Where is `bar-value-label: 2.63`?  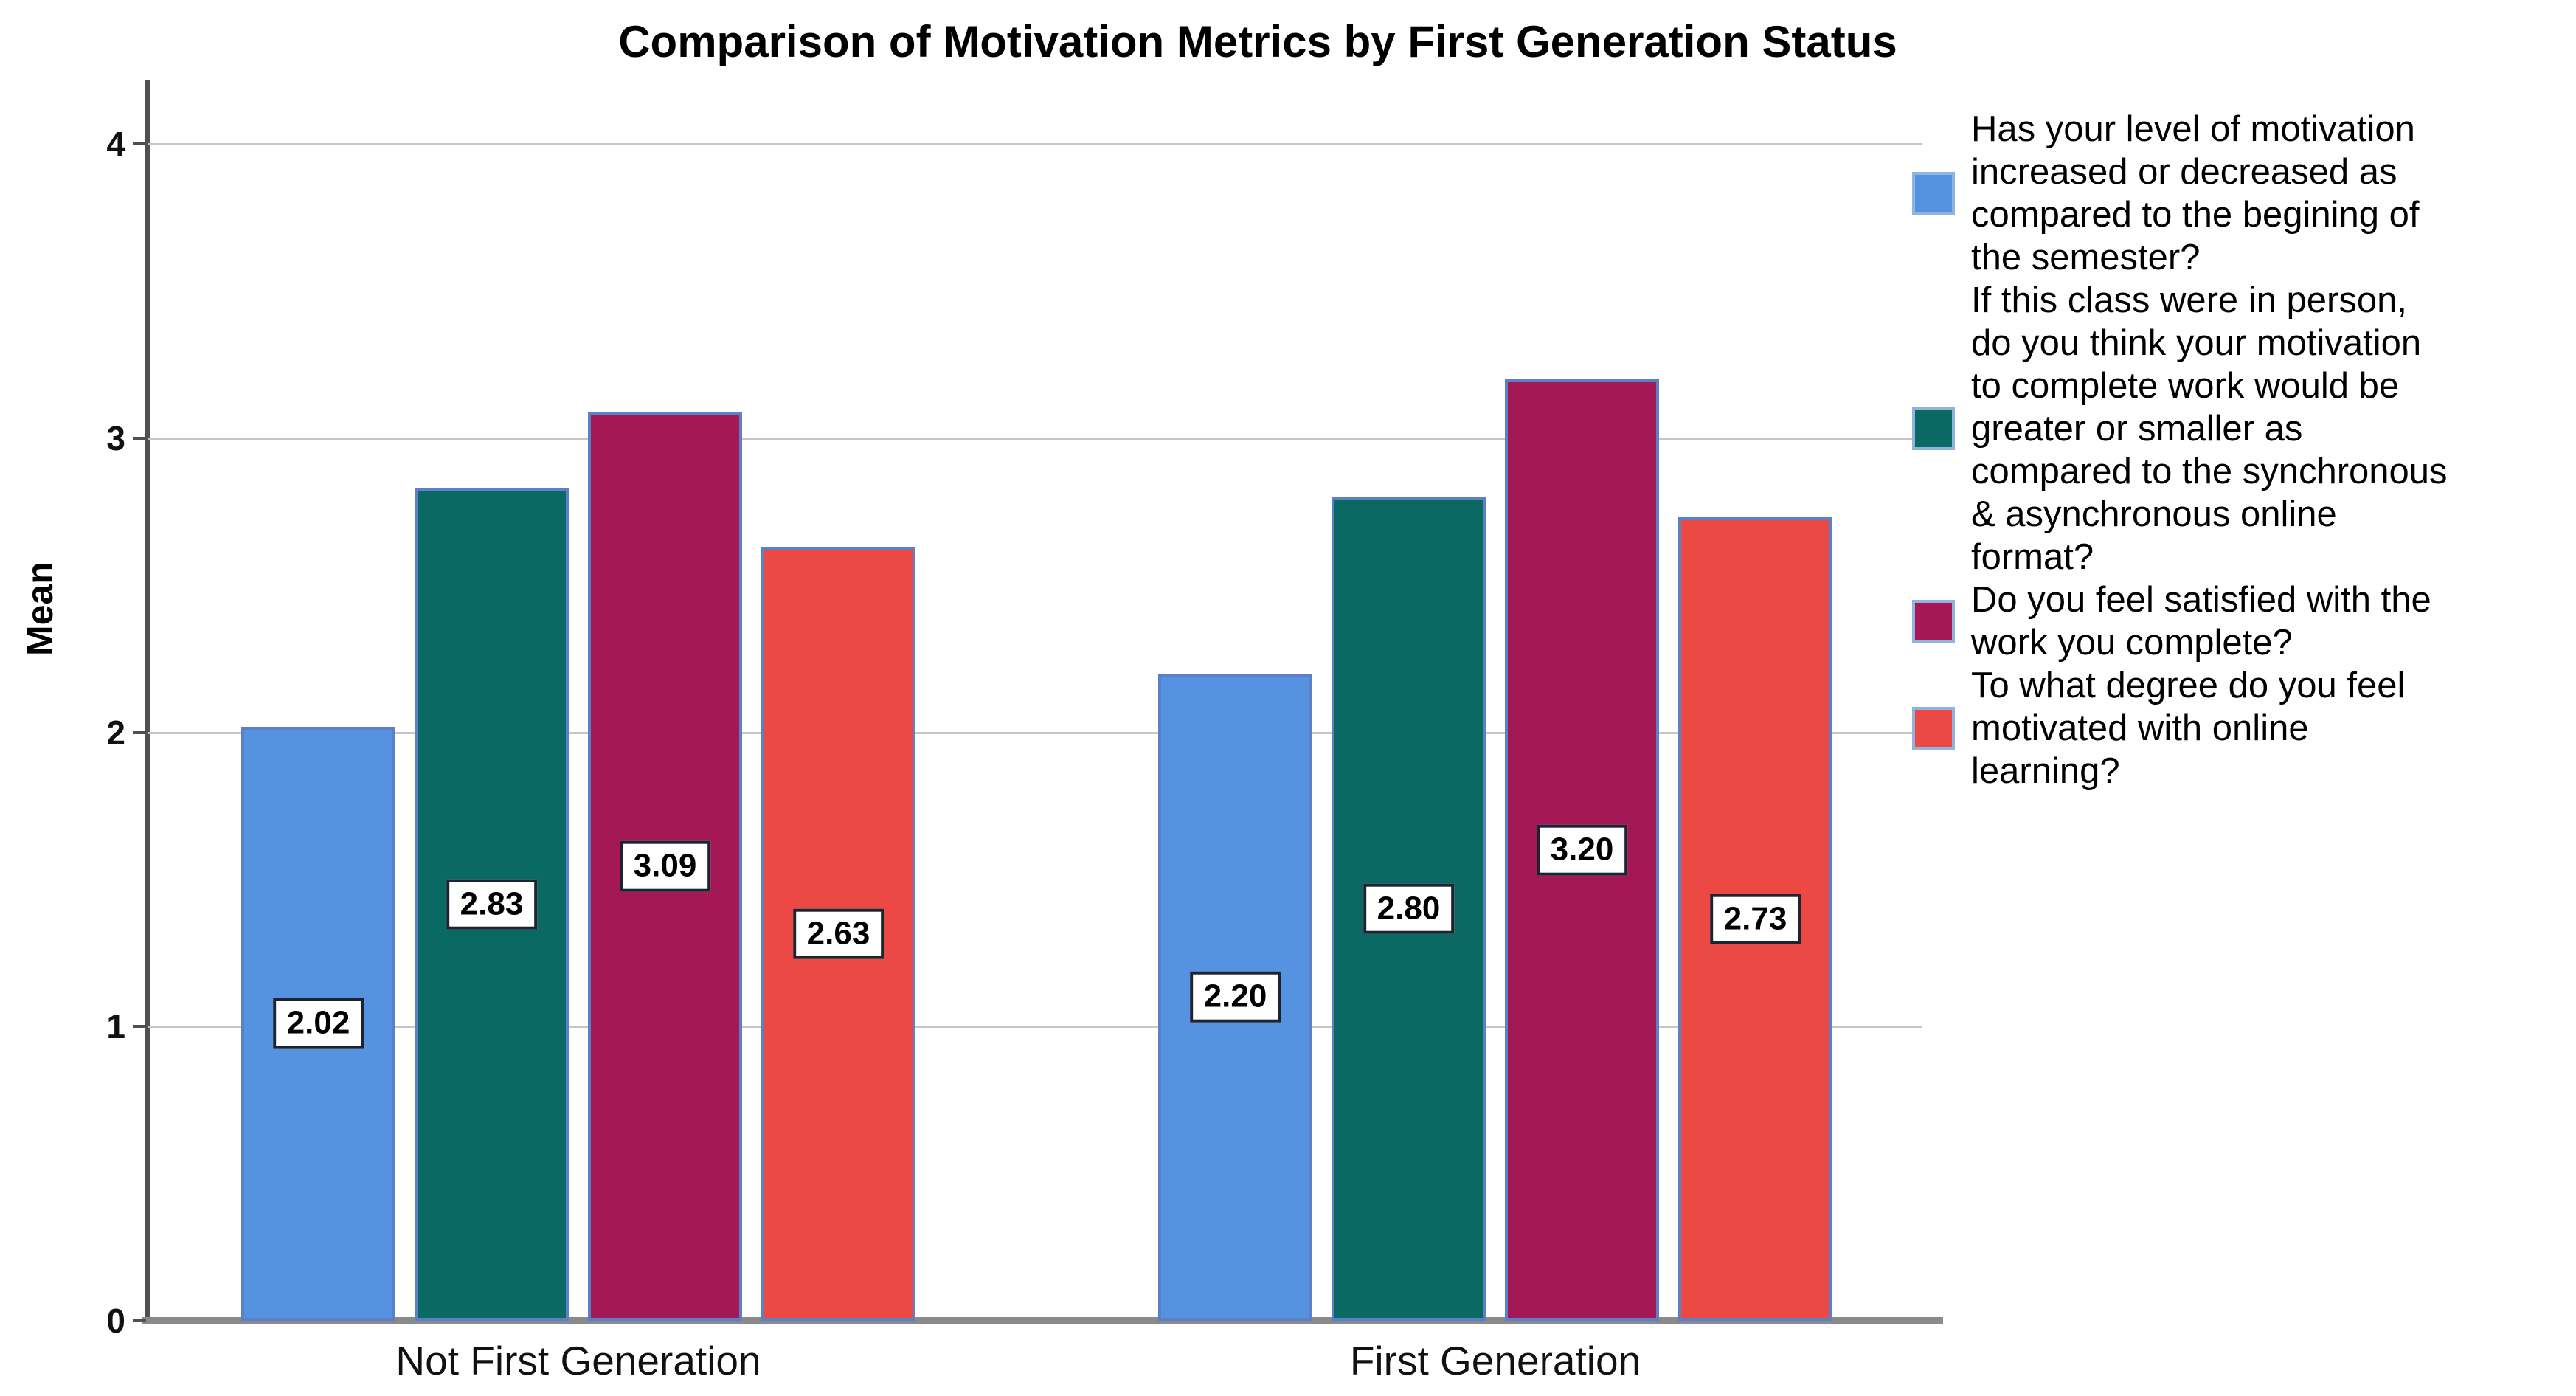 bar-value-label: 2.63 is located at coordinates (838, 933).